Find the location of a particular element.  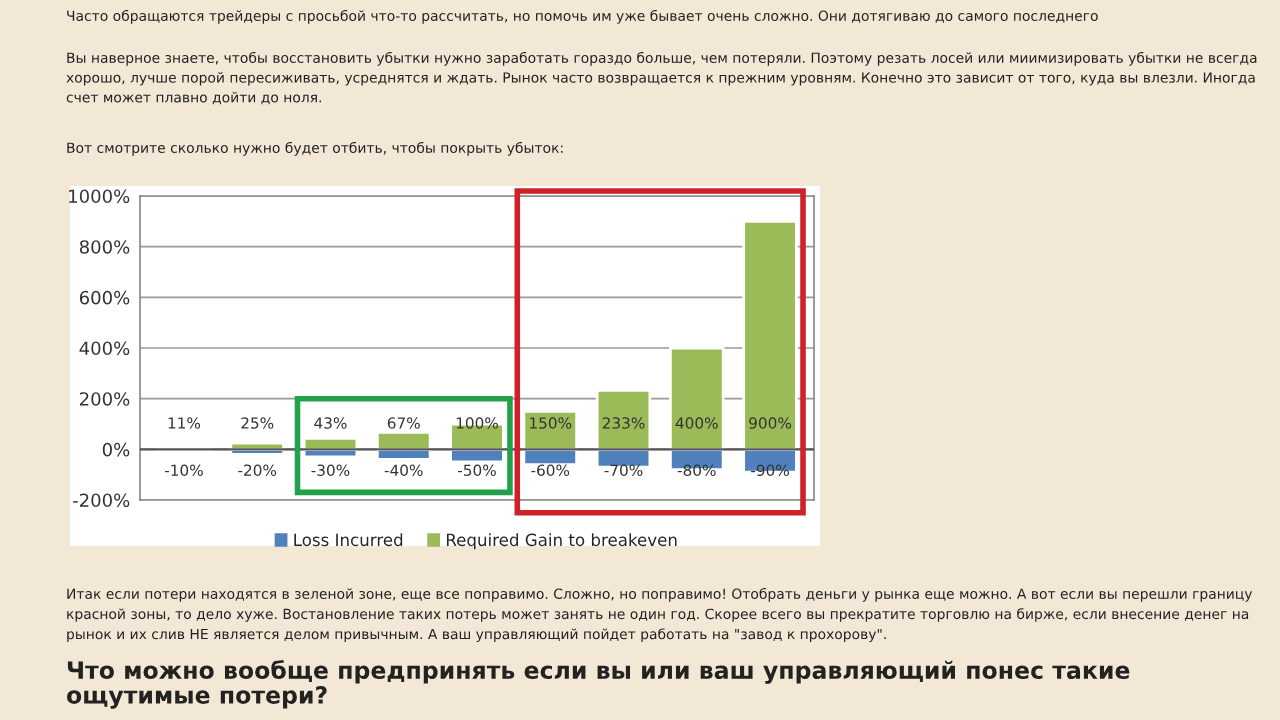

y-tick-label: 600% is located at coordinates (104, 297).